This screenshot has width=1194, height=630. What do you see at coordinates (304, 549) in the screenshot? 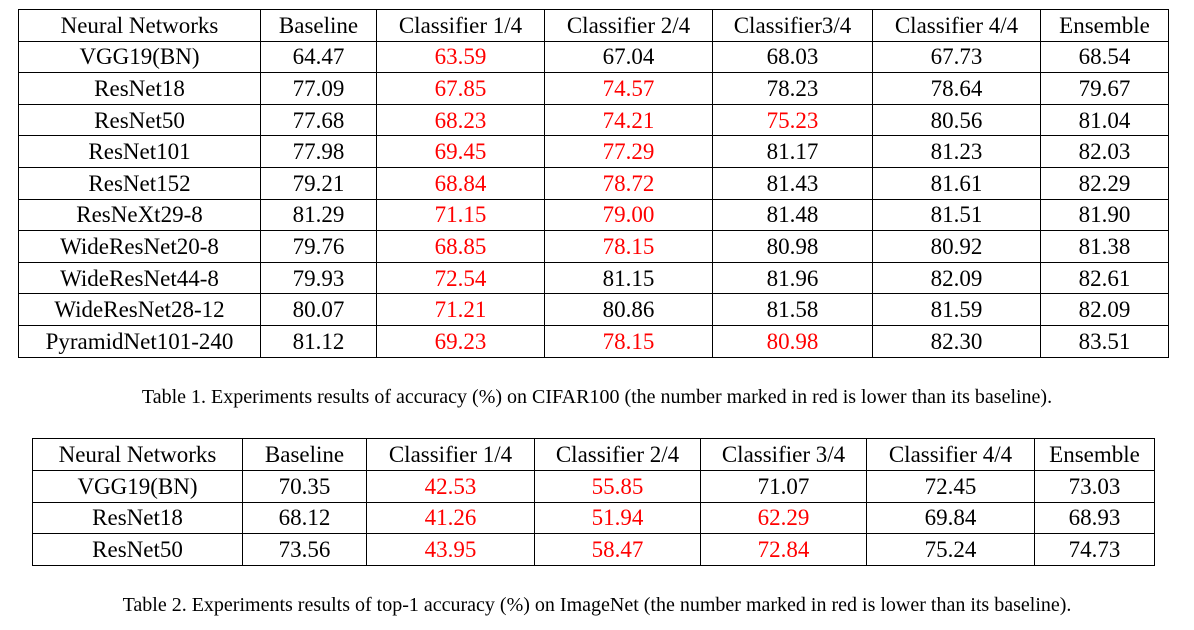
I see `value-cell: 73.56` at bounding box center [304, 549].